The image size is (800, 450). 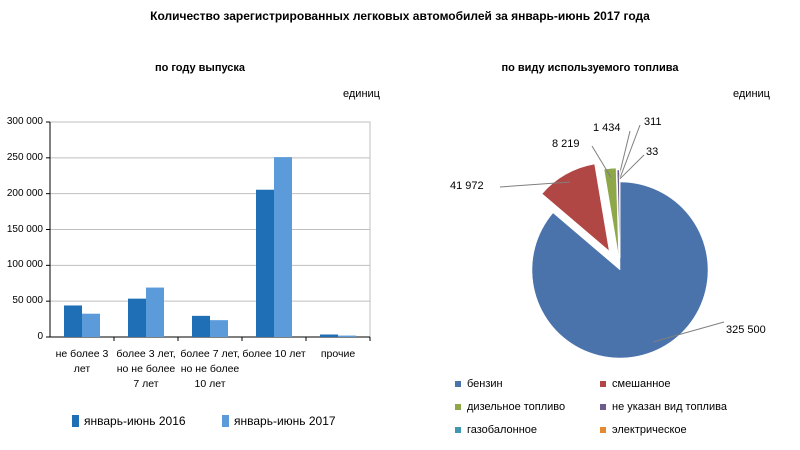 I want to click on y-tick-label: 0, so click(x=40, y=336).